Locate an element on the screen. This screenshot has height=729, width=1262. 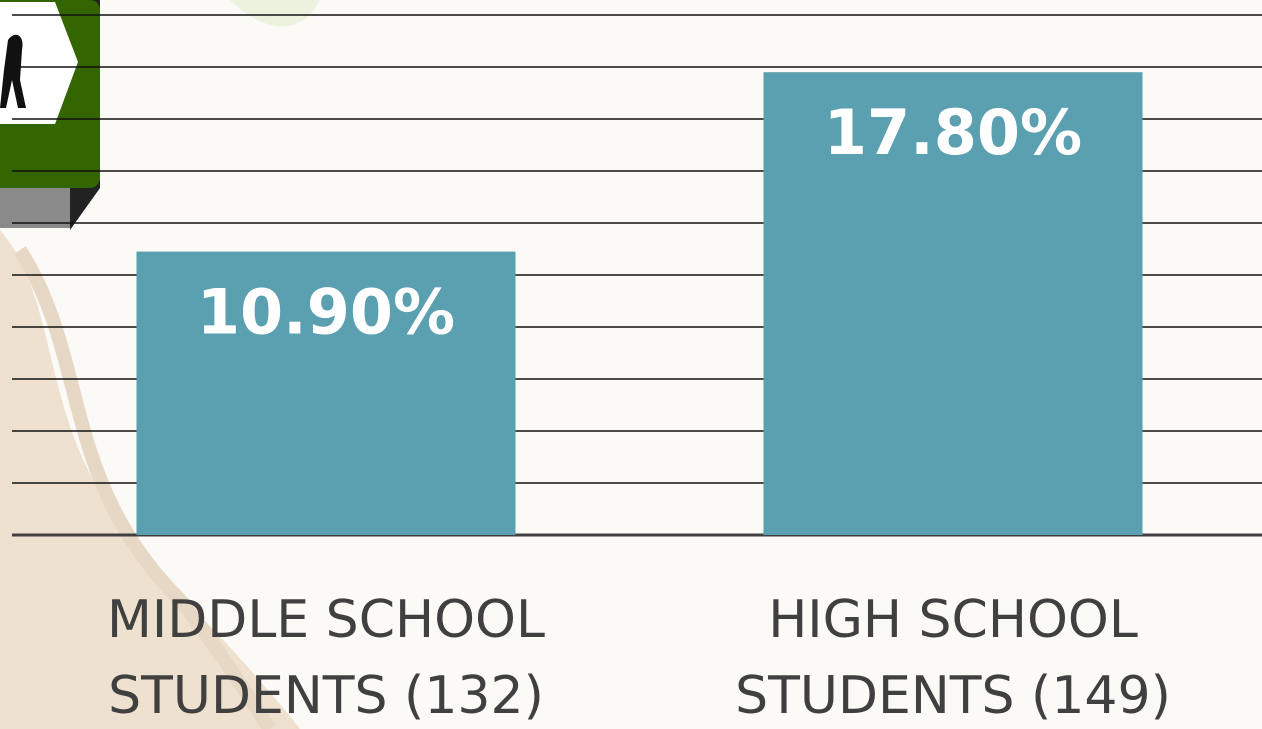
bar is located at coordinates (326, 393).